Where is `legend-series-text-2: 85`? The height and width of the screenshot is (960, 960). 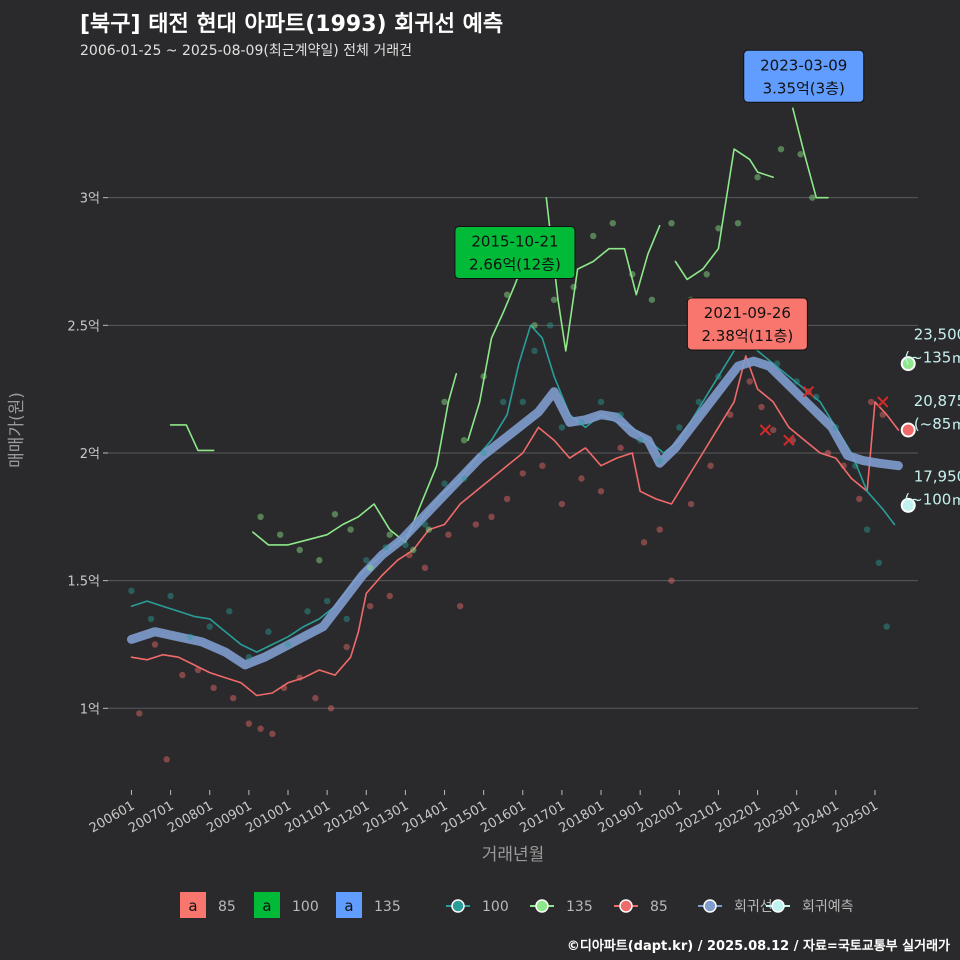 legend-series-text-2: 85 is located at coordinates (659, 907).